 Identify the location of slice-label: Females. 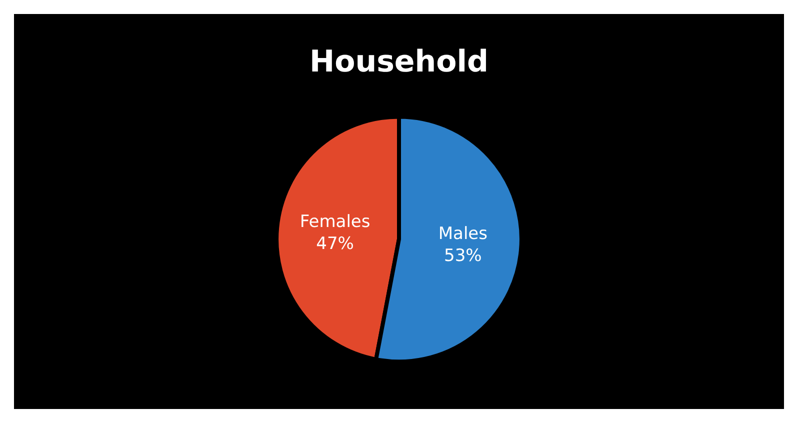
(335, 222).